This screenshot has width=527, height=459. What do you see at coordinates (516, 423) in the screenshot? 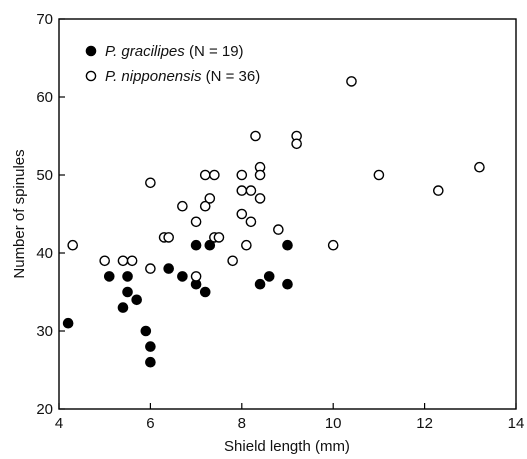
I see `x-tick-label: 14` at bounding box center [516, 423].